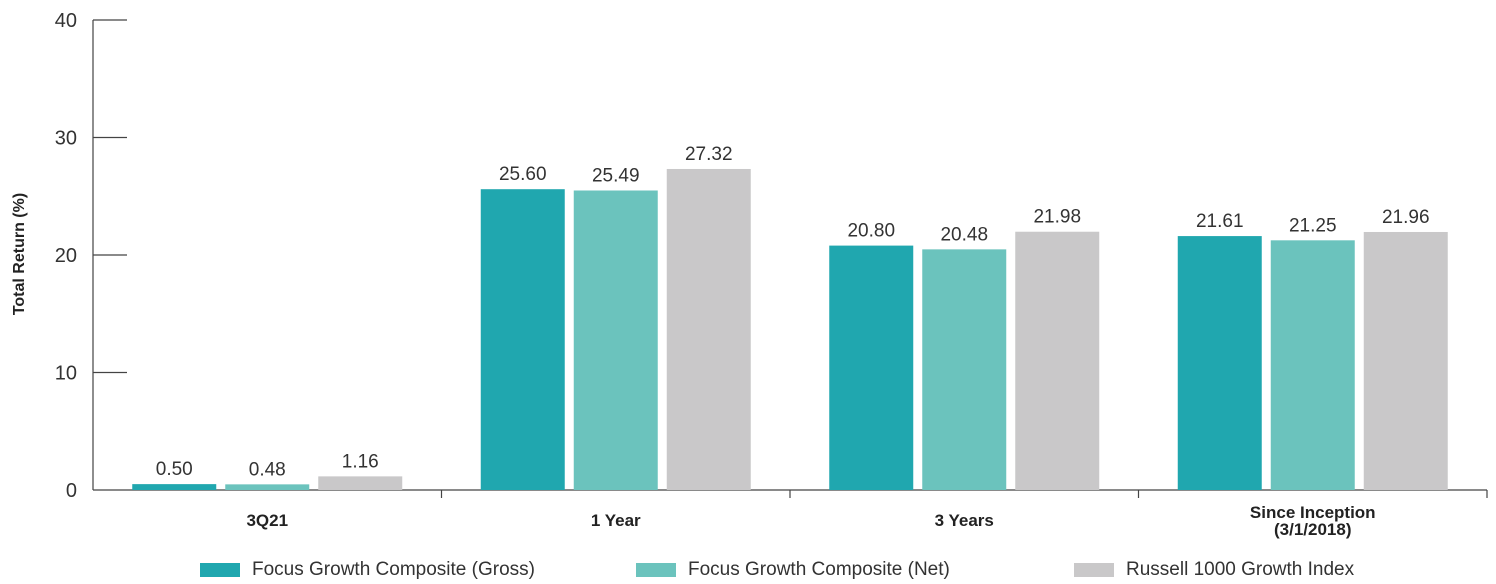 This screenshot has width=1496, height=584. I want to click on legend-item: Focus Growth Composite (Net), so click(793, 570).